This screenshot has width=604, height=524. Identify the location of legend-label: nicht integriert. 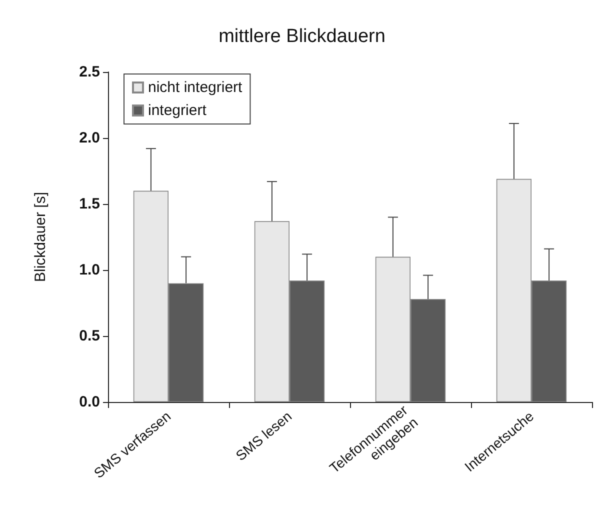
(196, 87).